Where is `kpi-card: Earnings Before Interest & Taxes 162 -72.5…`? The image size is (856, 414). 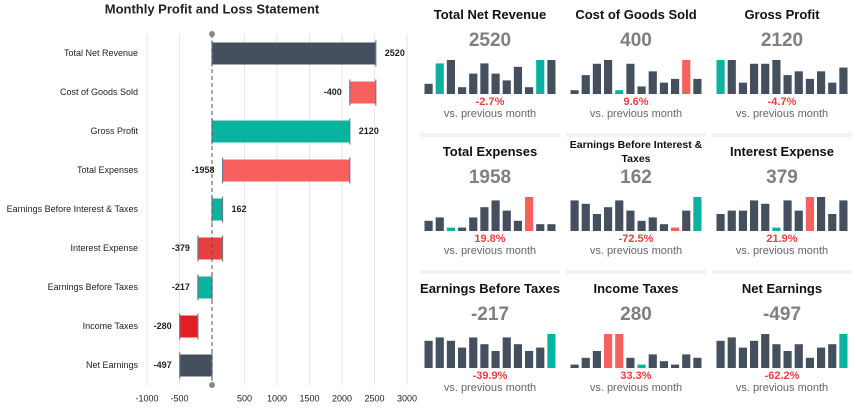 kpi-card: Earnings Before Interest & Taxes 162 -72.5… is located at coordinates (636, 198).